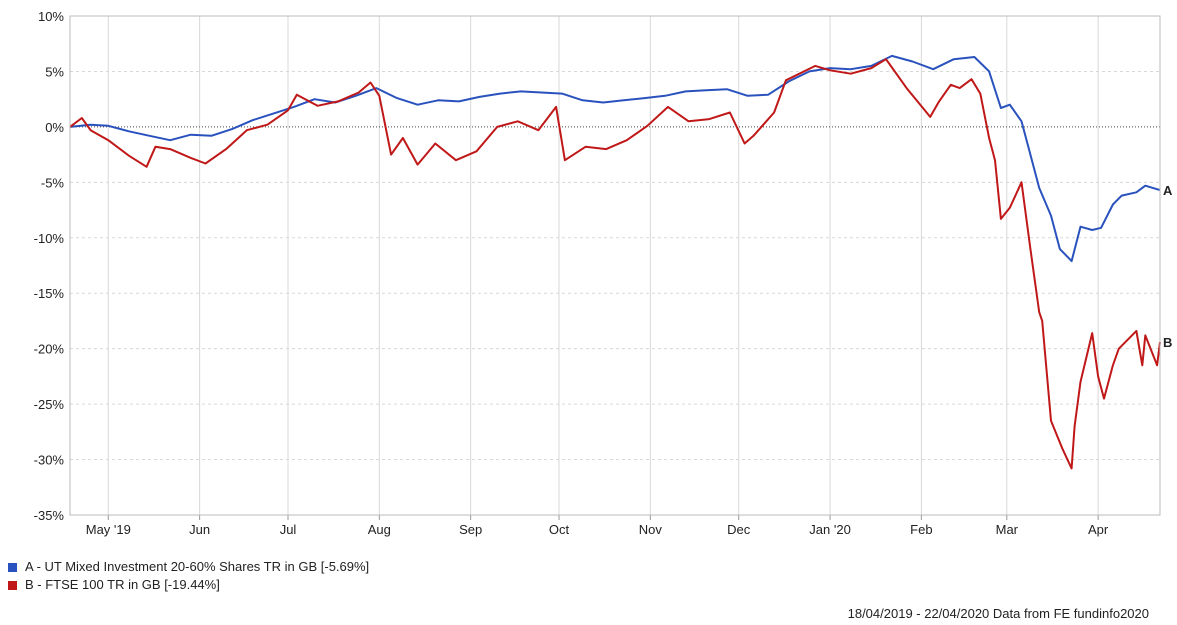  What do you see at coordinates (1168, 190) in the screenshot?
I see `series-tag-a: A` at bounding box center [1168, 190].